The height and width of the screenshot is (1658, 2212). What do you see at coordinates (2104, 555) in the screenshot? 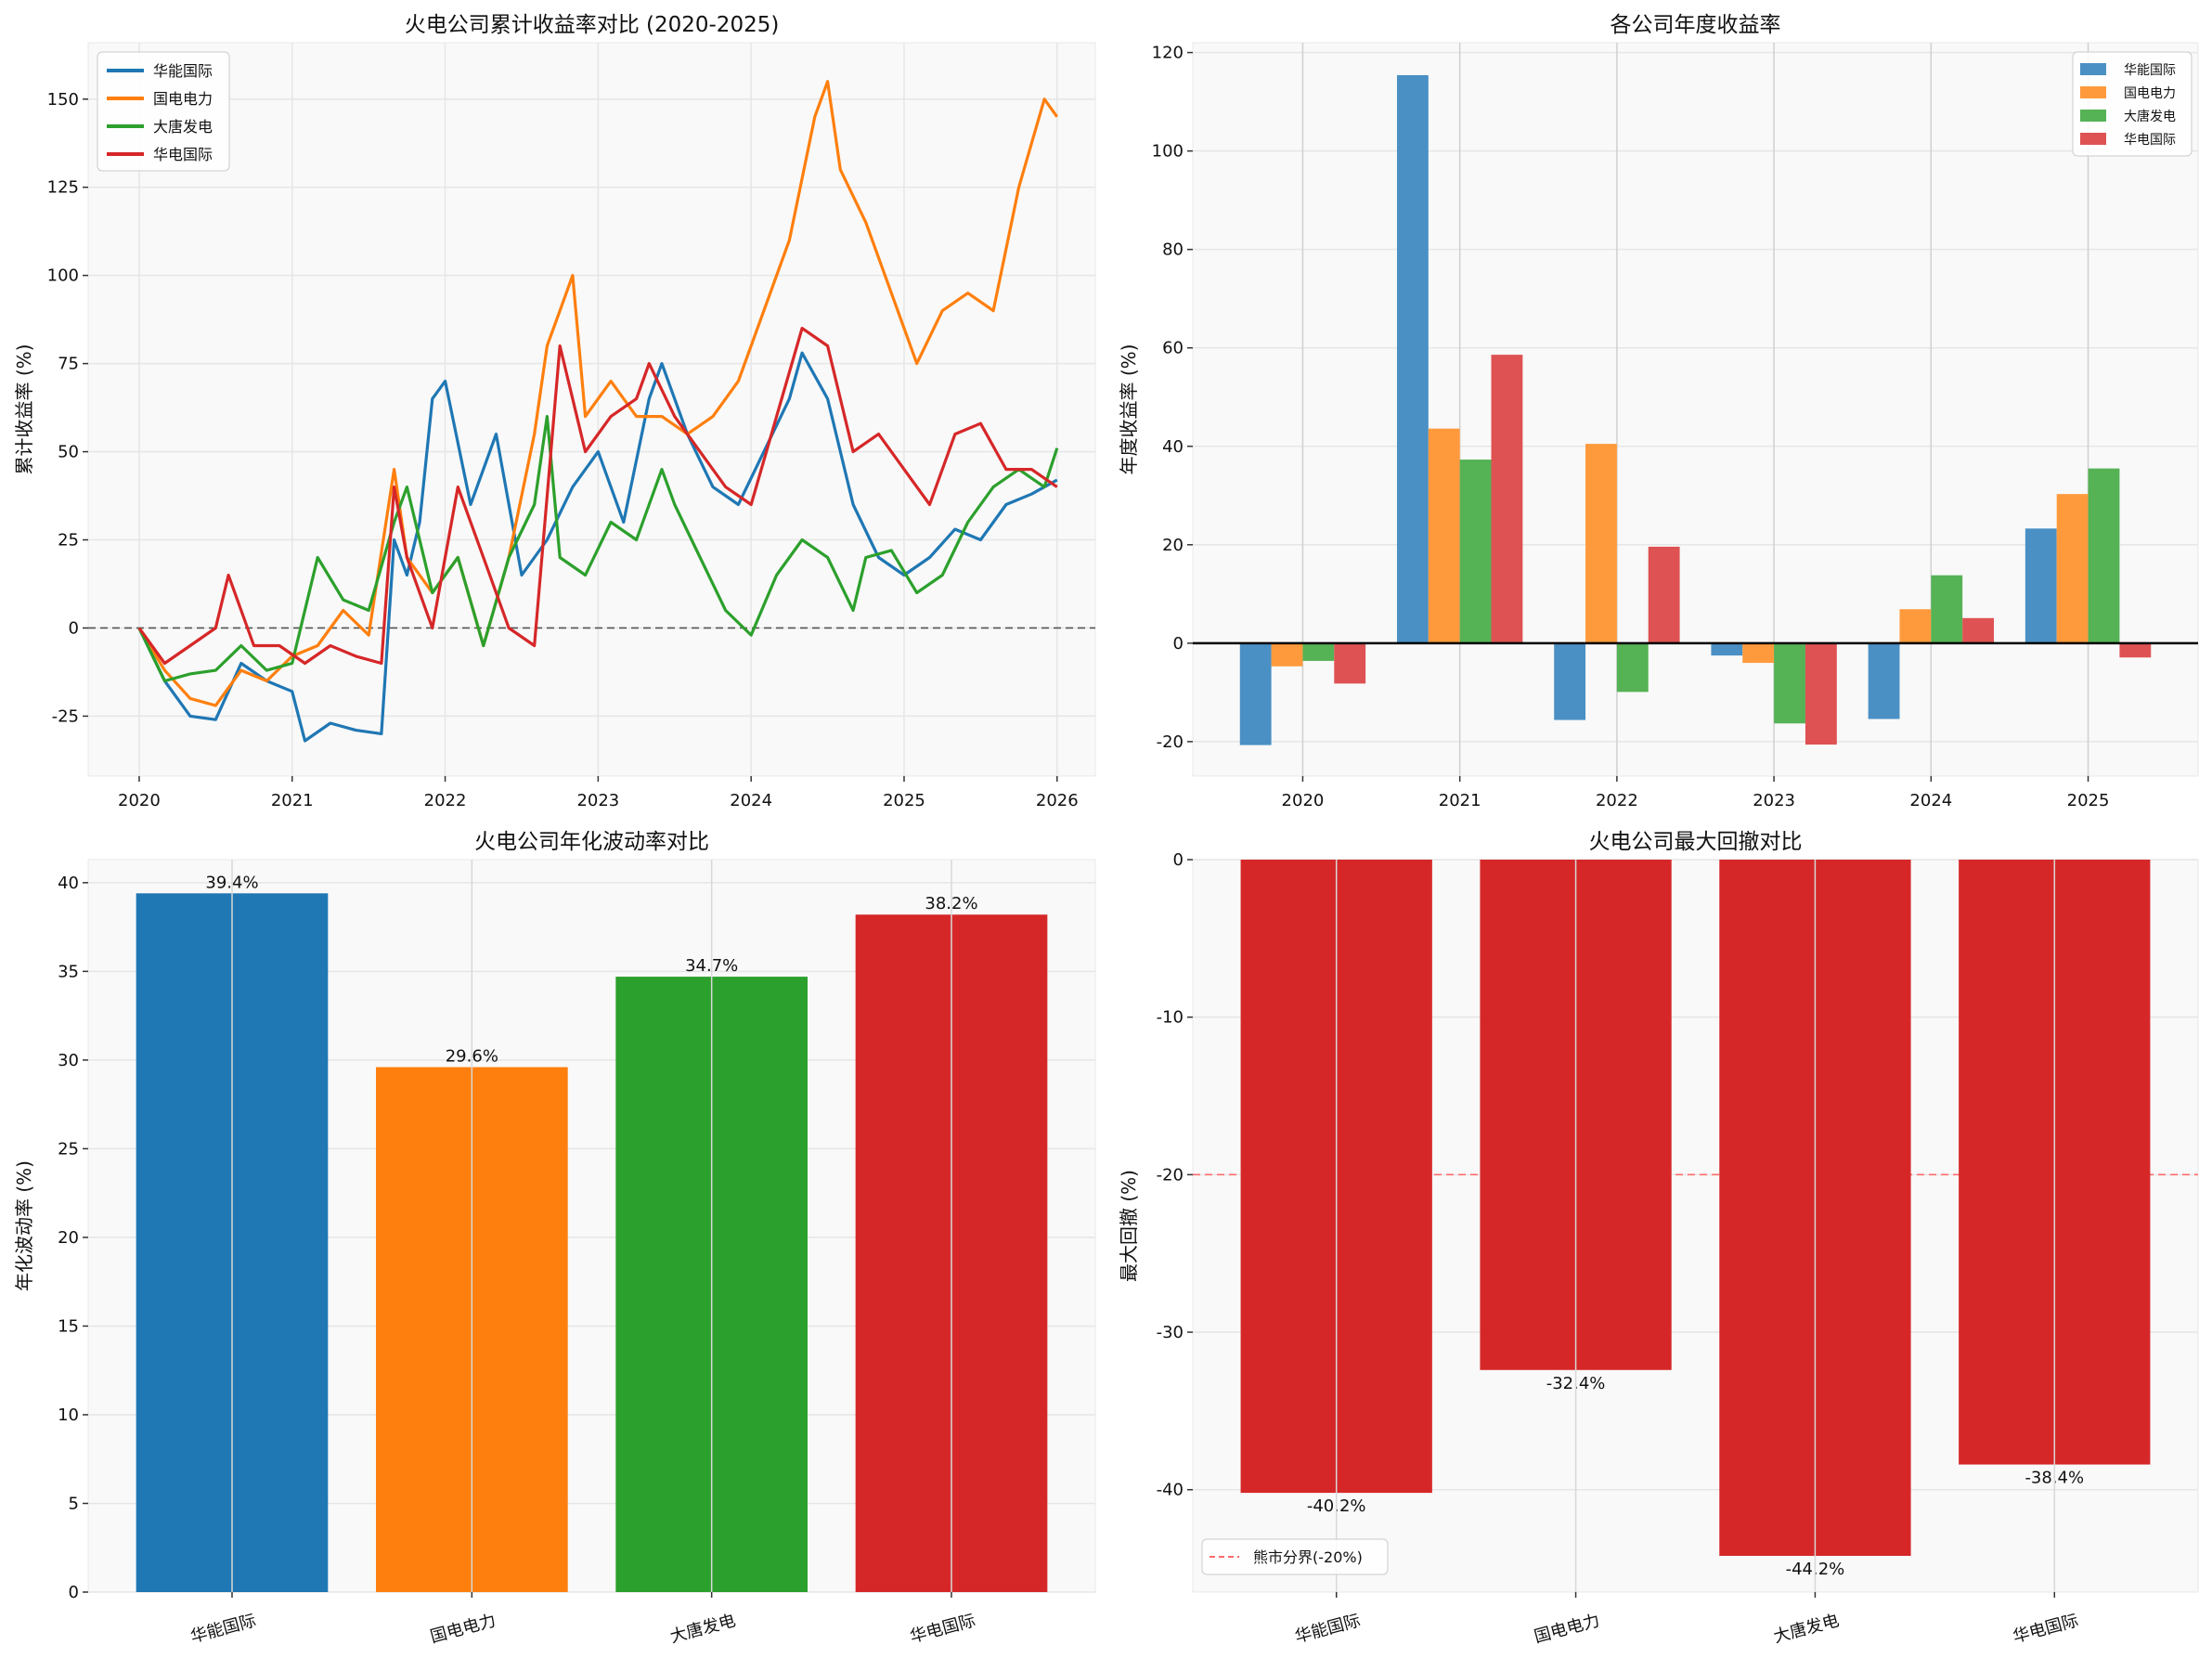
I see `bar-3-2025` at bounding box center [2104, 555].